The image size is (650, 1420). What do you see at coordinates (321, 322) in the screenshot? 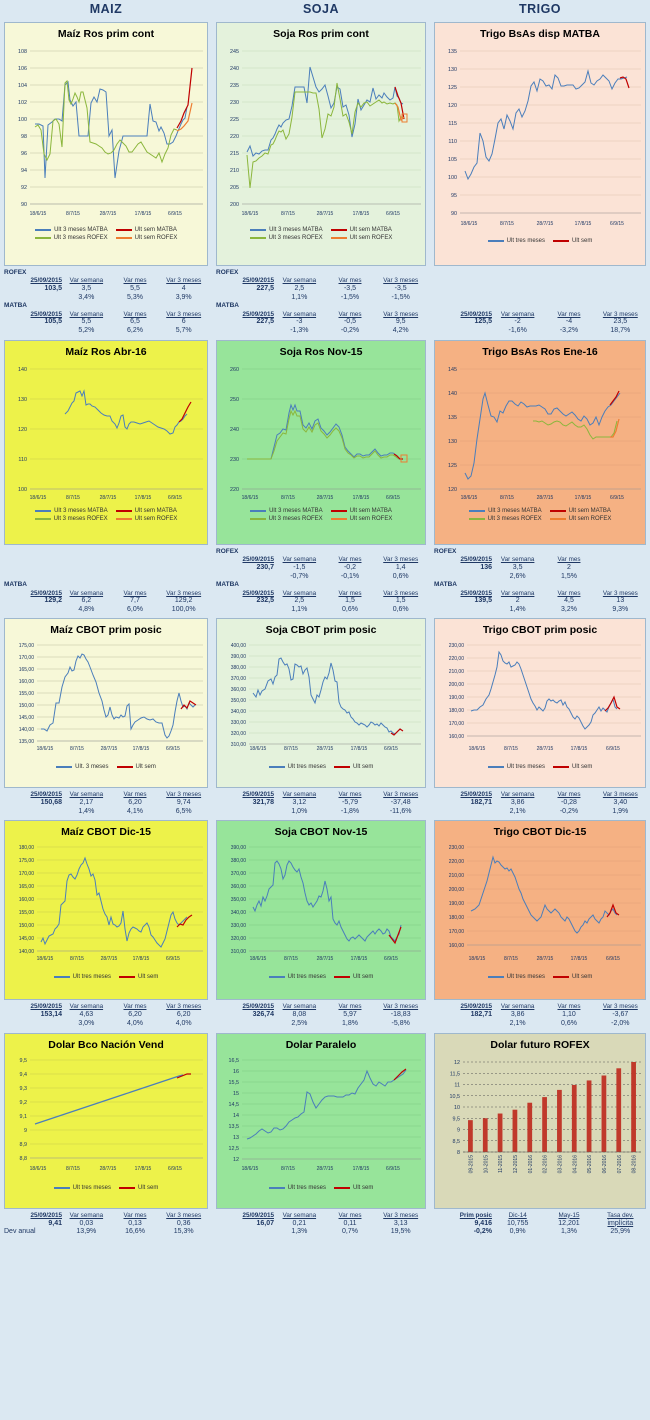
I see `table-row: 227,5 -3 -0,5 9,5` at bounding box center [321, 322].